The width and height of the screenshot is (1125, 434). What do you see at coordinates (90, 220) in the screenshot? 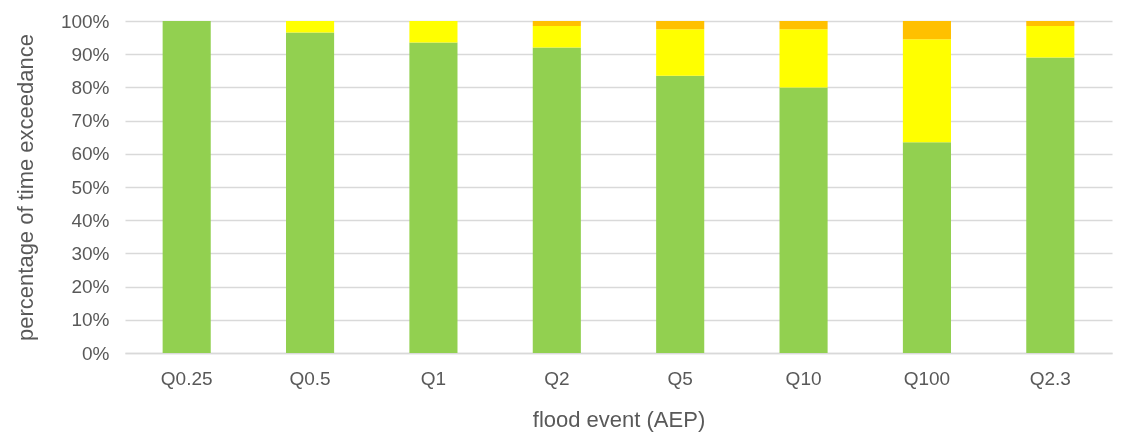
I see `y-tick-label: 40%` at bounding box center [90, 220].